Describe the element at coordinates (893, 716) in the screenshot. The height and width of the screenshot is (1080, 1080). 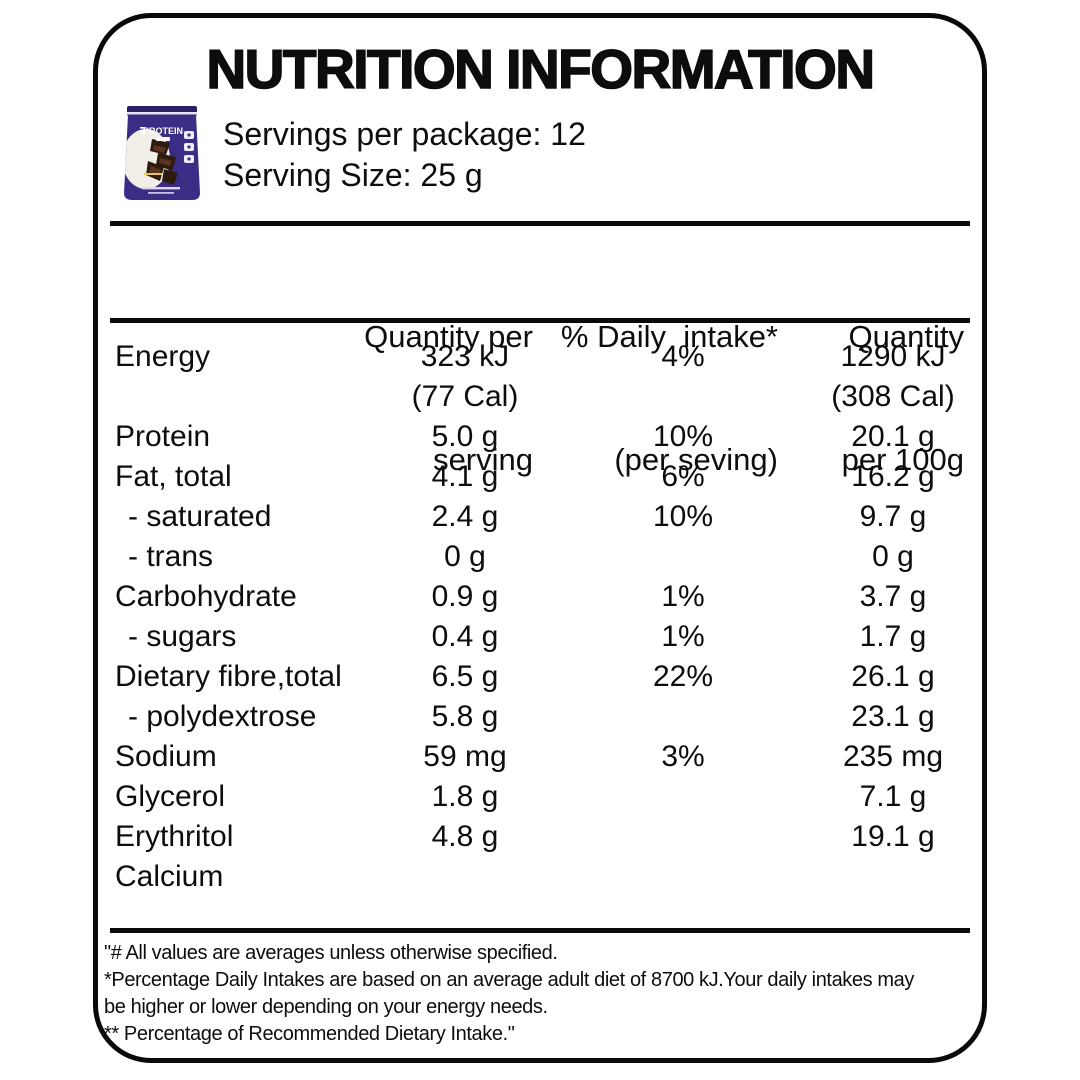
I see `qty-per-100g-value: 23.1 g` at that location.